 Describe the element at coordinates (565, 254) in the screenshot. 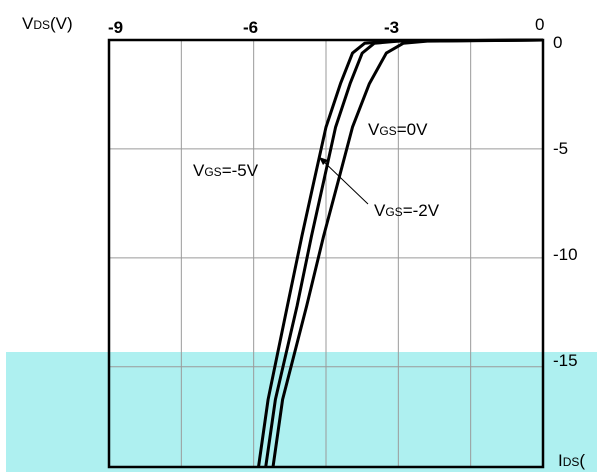

I see `y-tick-label: -10` at that location.